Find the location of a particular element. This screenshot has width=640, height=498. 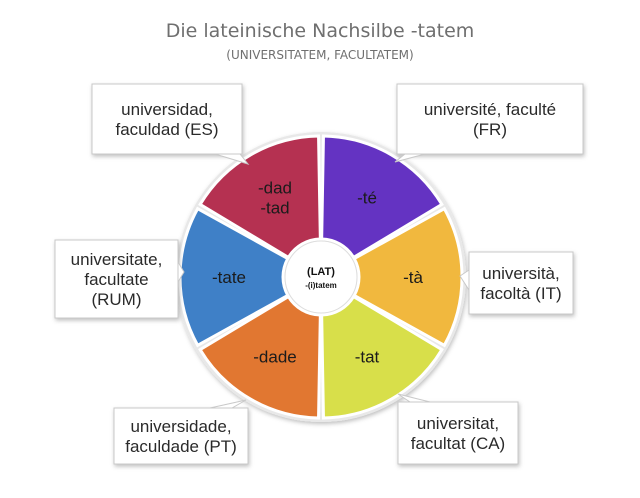

segment-label-pt: -dade is located at coordinates (274, 357).